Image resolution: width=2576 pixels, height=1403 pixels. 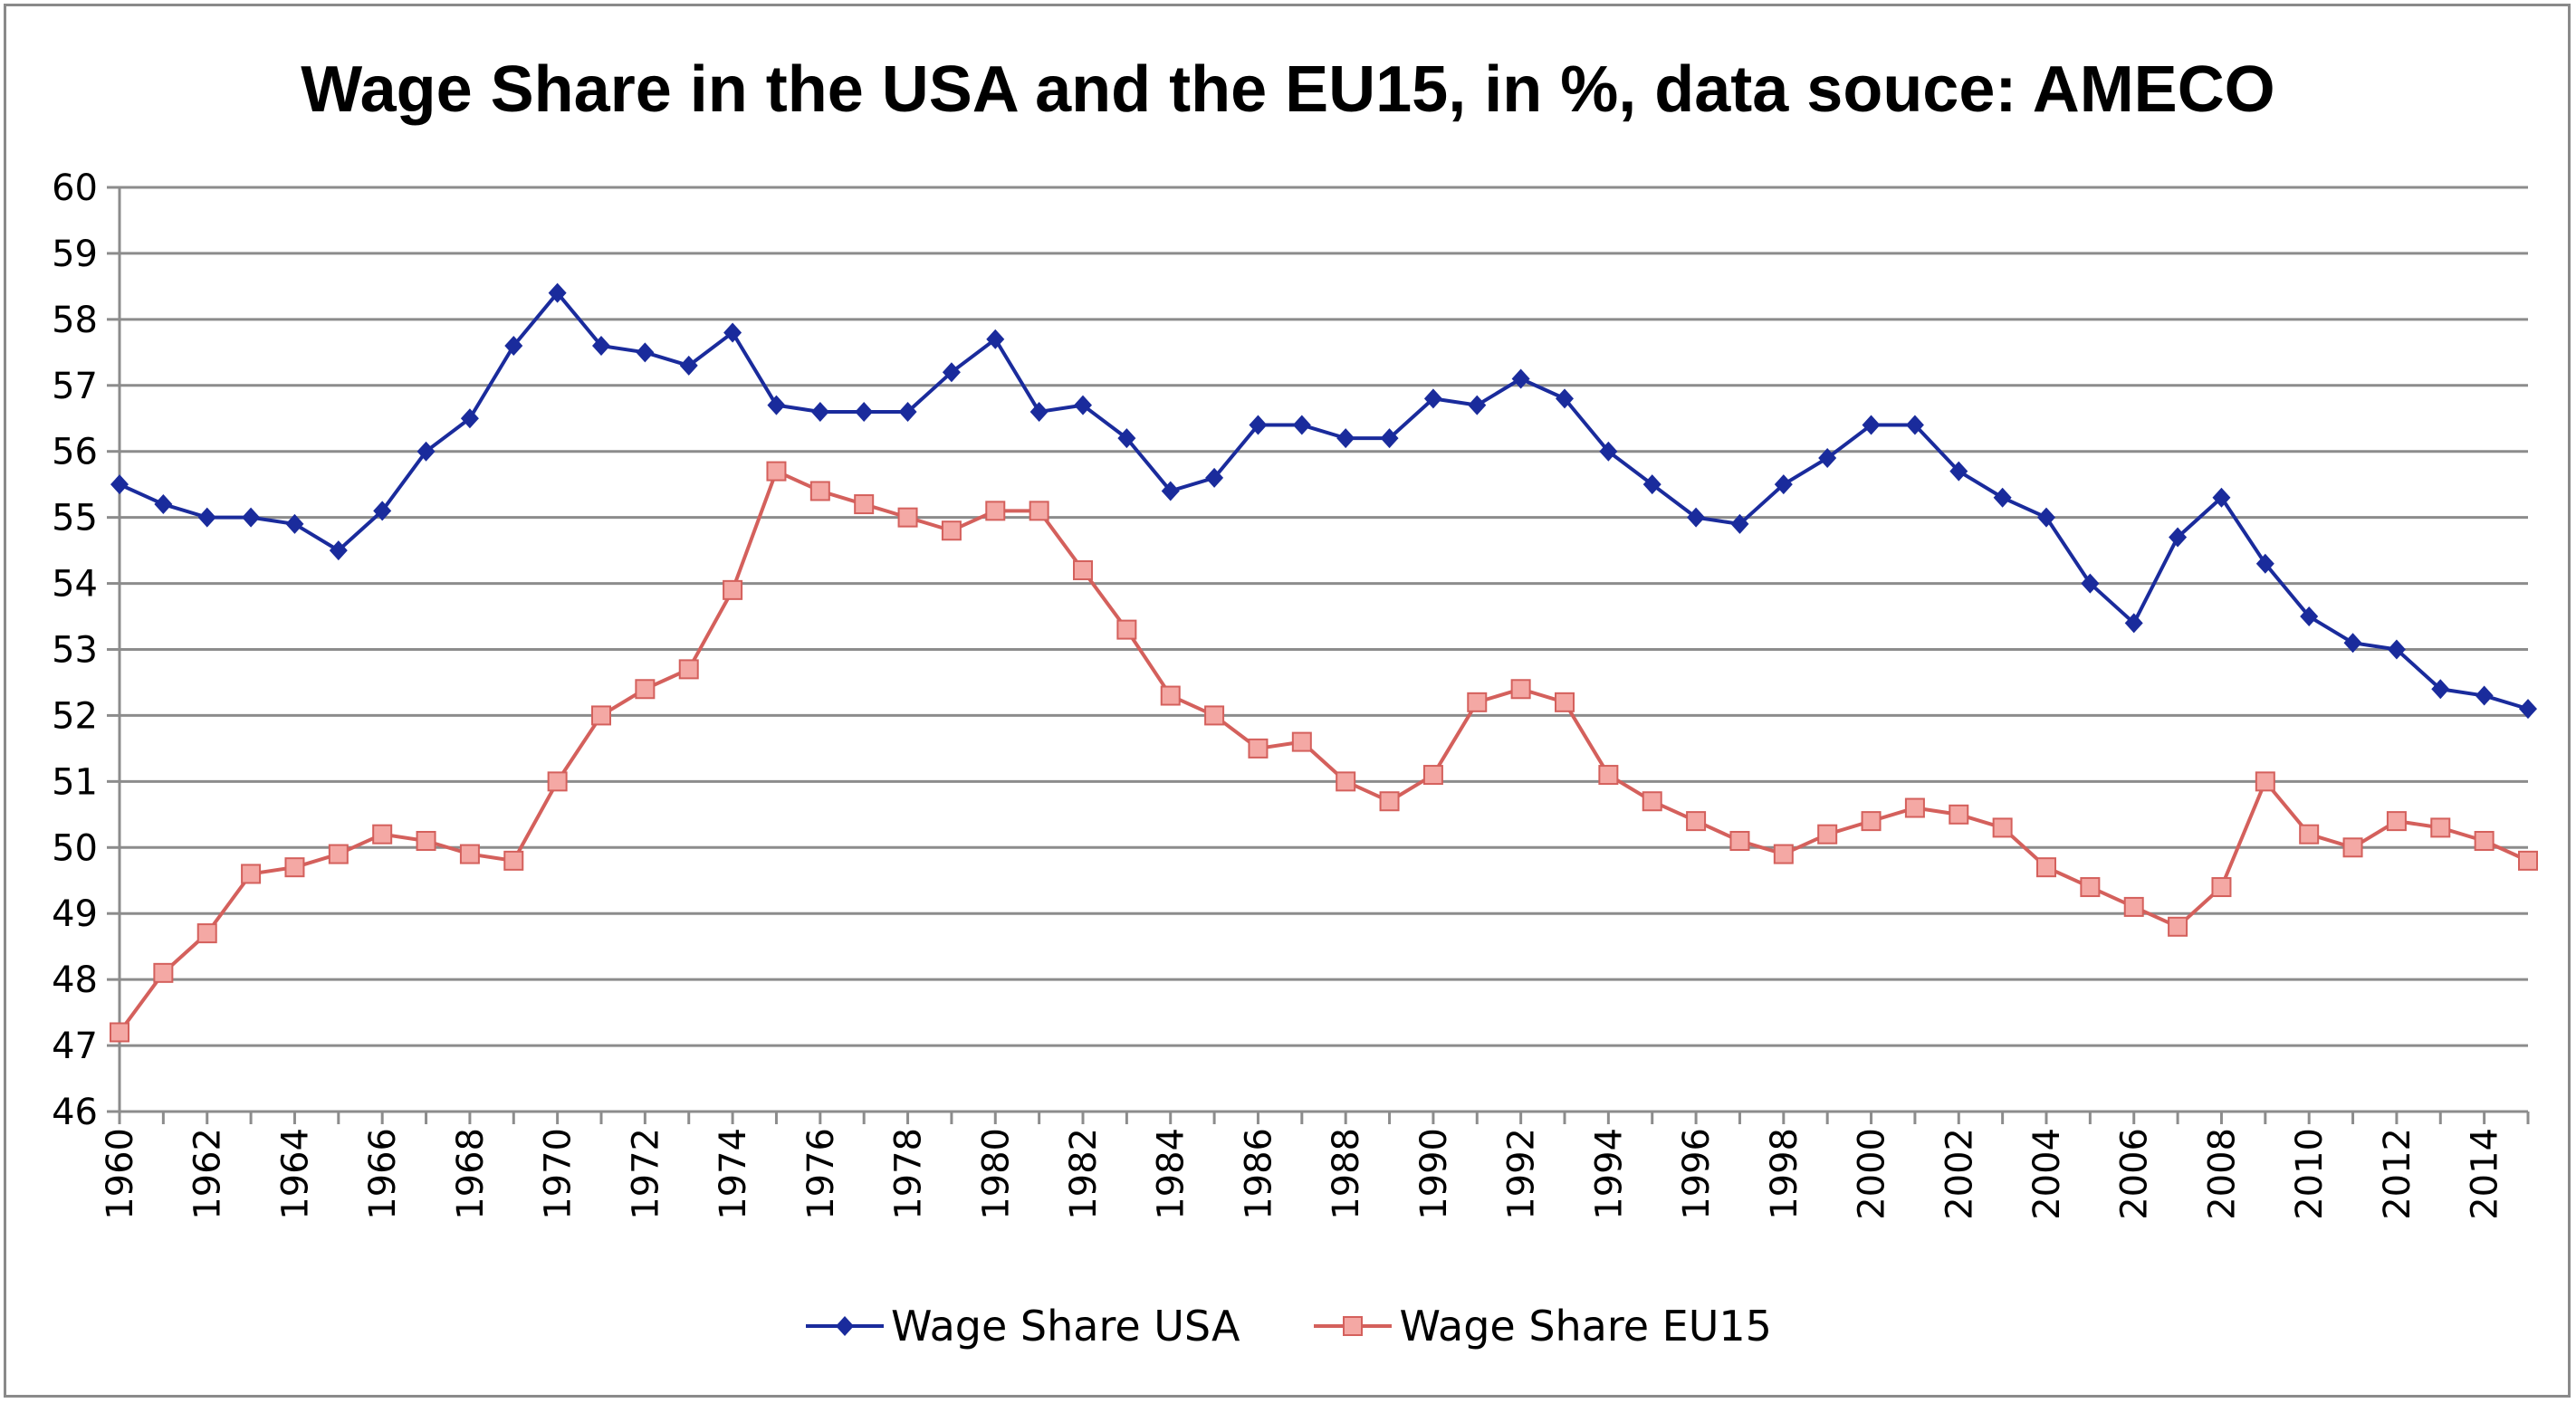 What do you see at coordinates (75, 254) in the screenshot?
I see `y-tick-label: 59` at bounding box center [75, 254].